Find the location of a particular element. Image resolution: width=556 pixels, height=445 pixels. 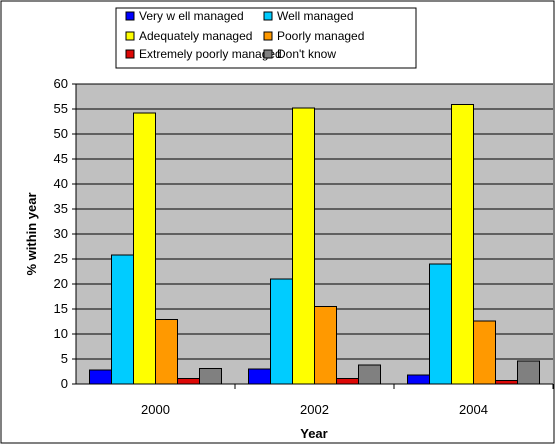

legend-label: Adequately managed is located at coordinates (195, 36).